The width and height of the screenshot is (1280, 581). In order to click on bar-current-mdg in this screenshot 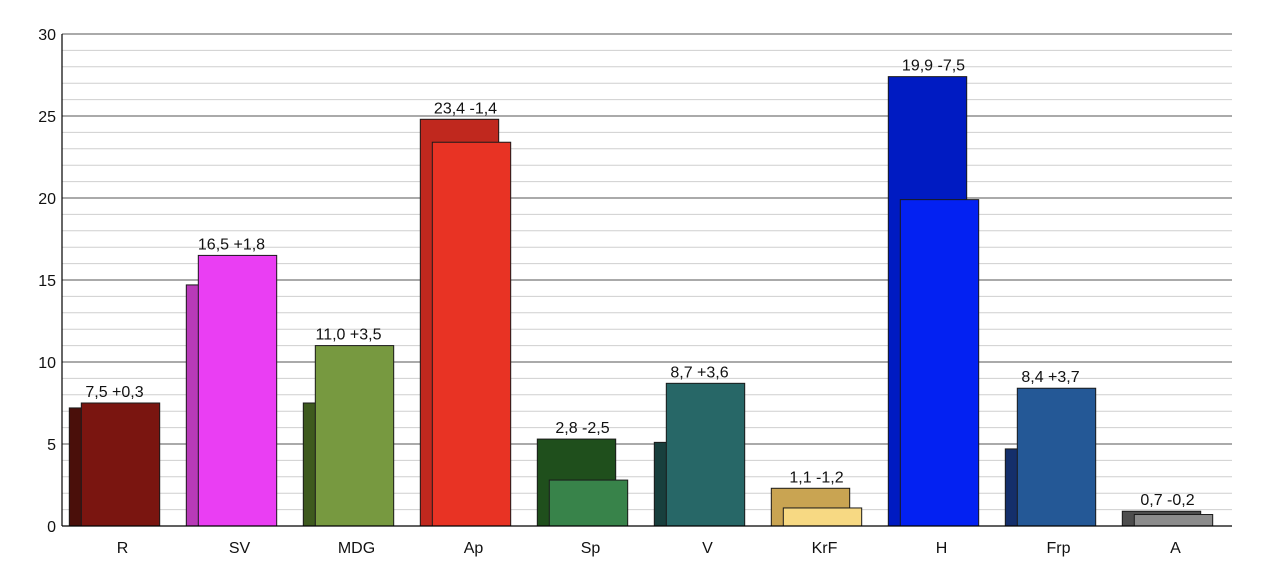, I will do `click(354, 436)`.